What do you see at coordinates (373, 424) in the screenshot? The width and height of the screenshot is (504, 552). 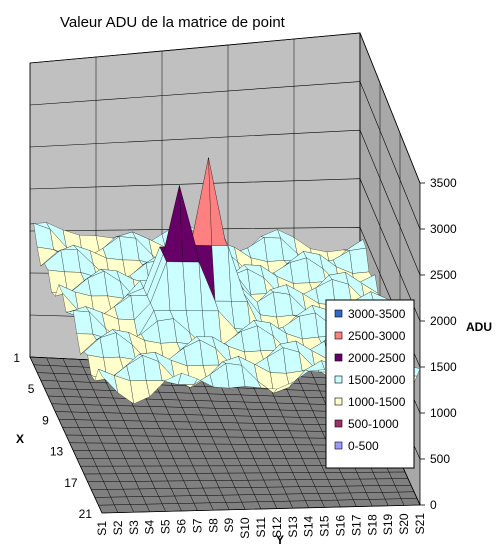 I see `legend-label: 500-1000` at bounding box center [373, 424].